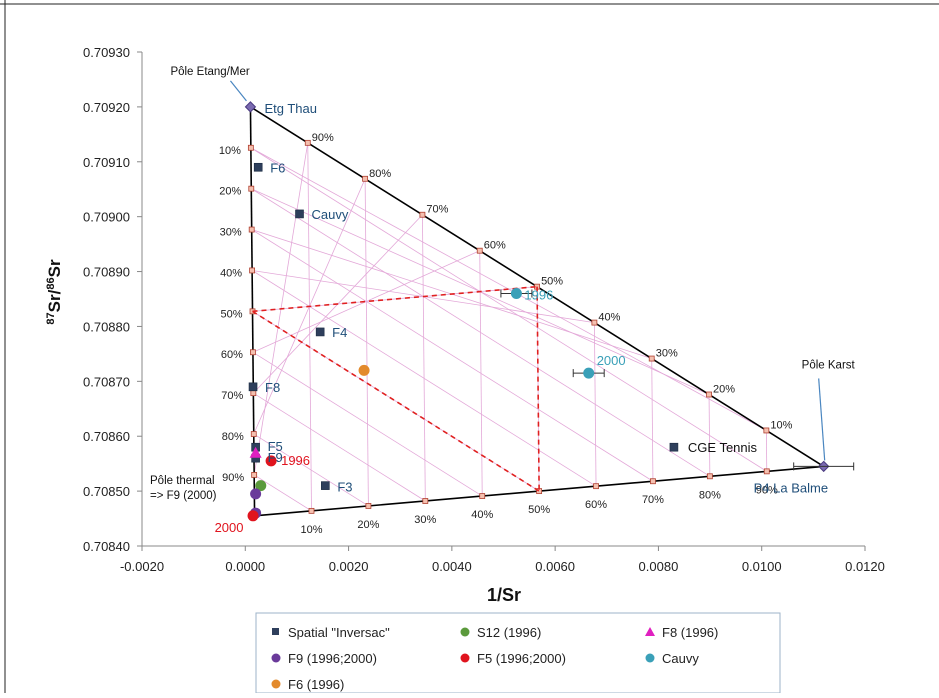 The width and height of the screenshot is (939, 698). Describe the element at coordinates (482, 515) in the screenshot. I see `pct-label-bottom-side: 40%` at that location.